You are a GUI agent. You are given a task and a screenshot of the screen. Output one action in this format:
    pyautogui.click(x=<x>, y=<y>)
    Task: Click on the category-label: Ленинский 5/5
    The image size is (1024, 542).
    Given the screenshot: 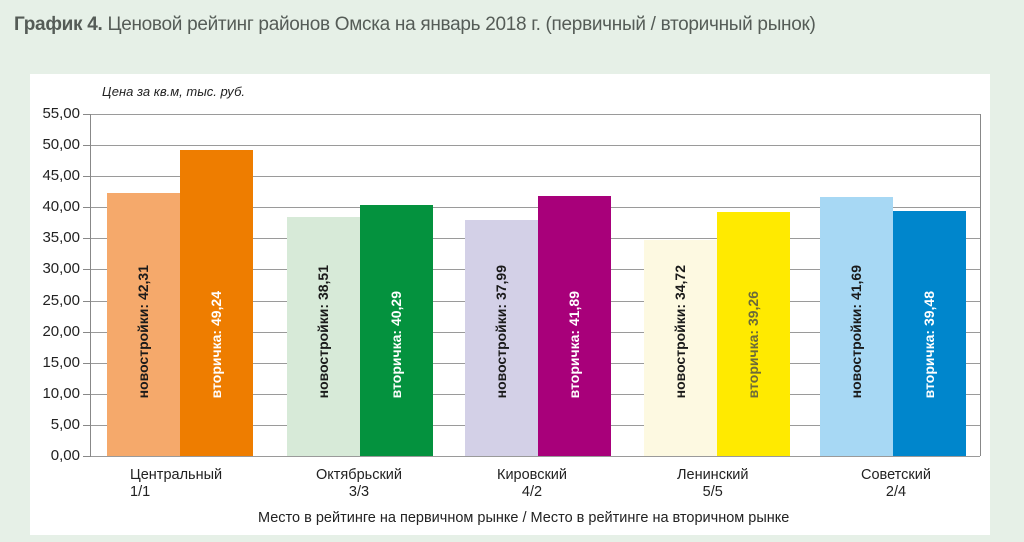 What is the action you would take?
    pyautogui.click(x=713, y=484)
    